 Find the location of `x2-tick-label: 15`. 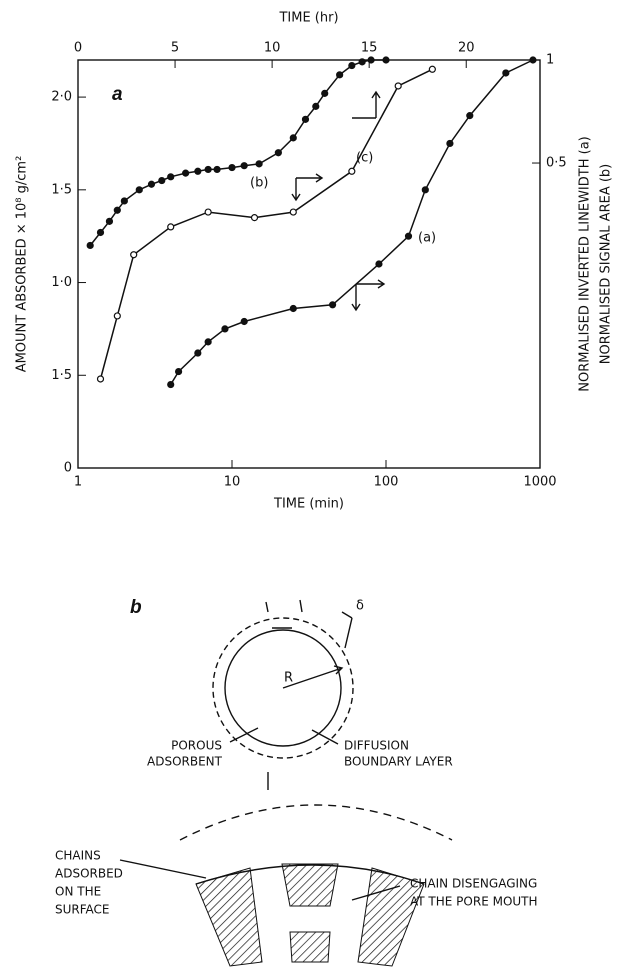

x2-tick-label: 15 is located at coordinates (369, 48).